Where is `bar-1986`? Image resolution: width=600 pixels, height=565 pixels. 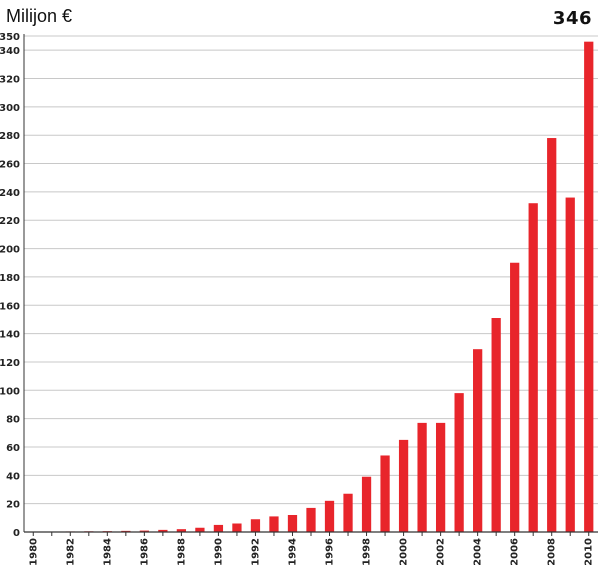 bar-1986 is located at coordinates (144, 531).